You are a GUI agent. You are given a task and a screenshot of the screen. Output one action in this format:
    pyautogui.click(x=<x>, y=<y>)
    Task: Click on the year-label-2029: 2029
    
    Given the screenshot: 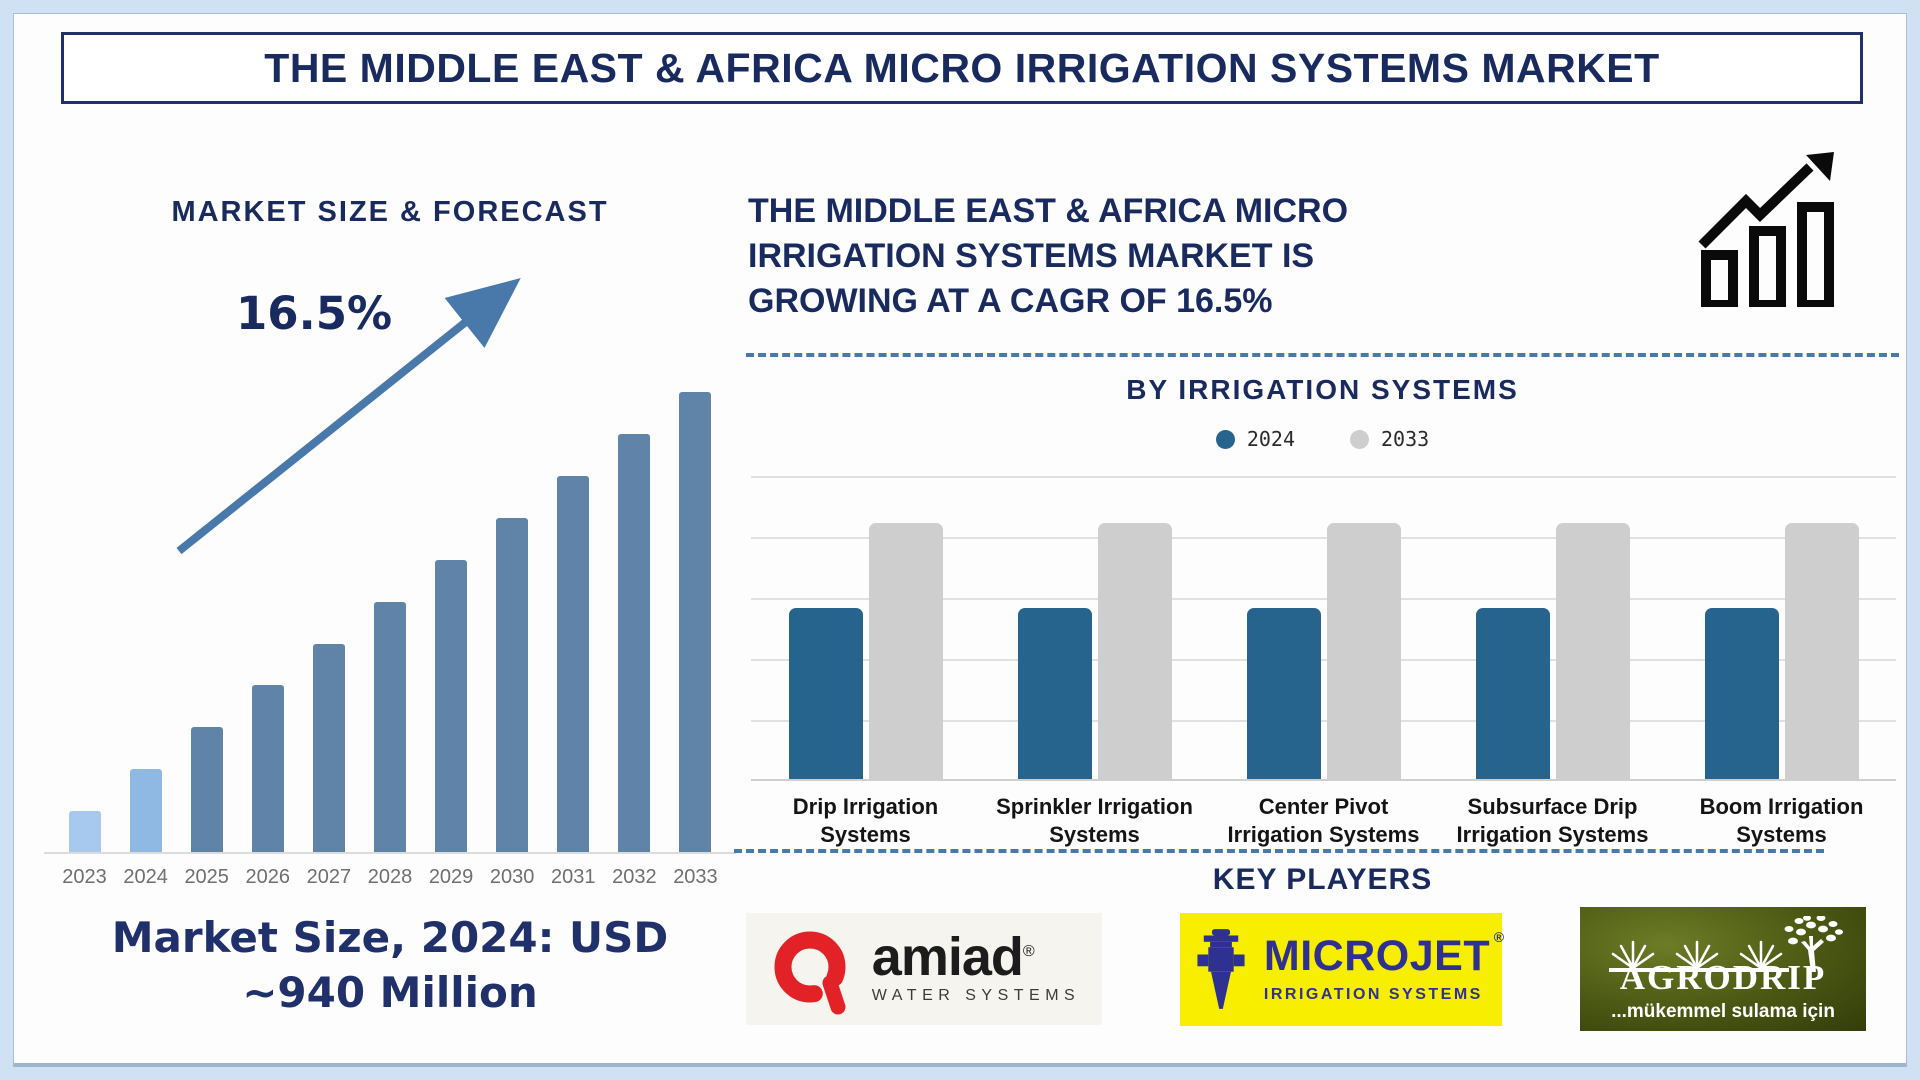 What is the action you would take?
    pyautogui.click(x=451, y=877)
    